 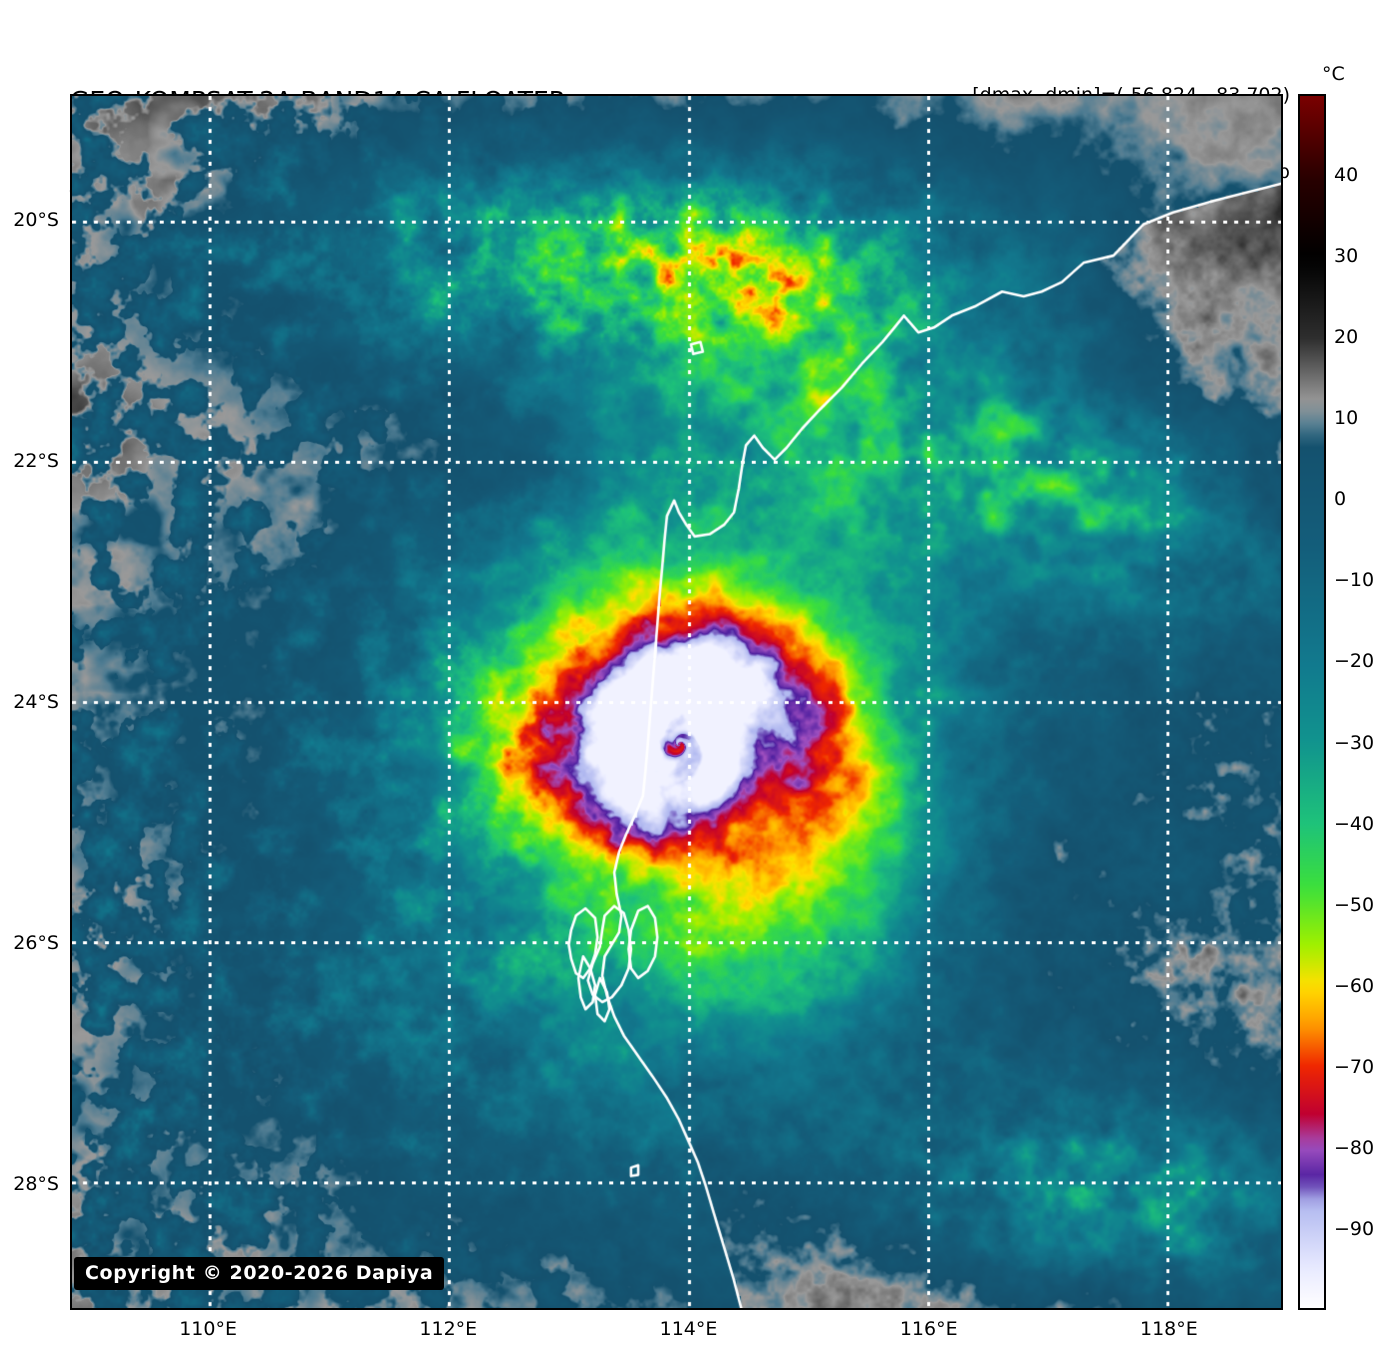 What do you see at coordinates (36, 220) in the screenshot?
I see `y-axis-tick-label: 20°S` at bounding box center [36, 220].